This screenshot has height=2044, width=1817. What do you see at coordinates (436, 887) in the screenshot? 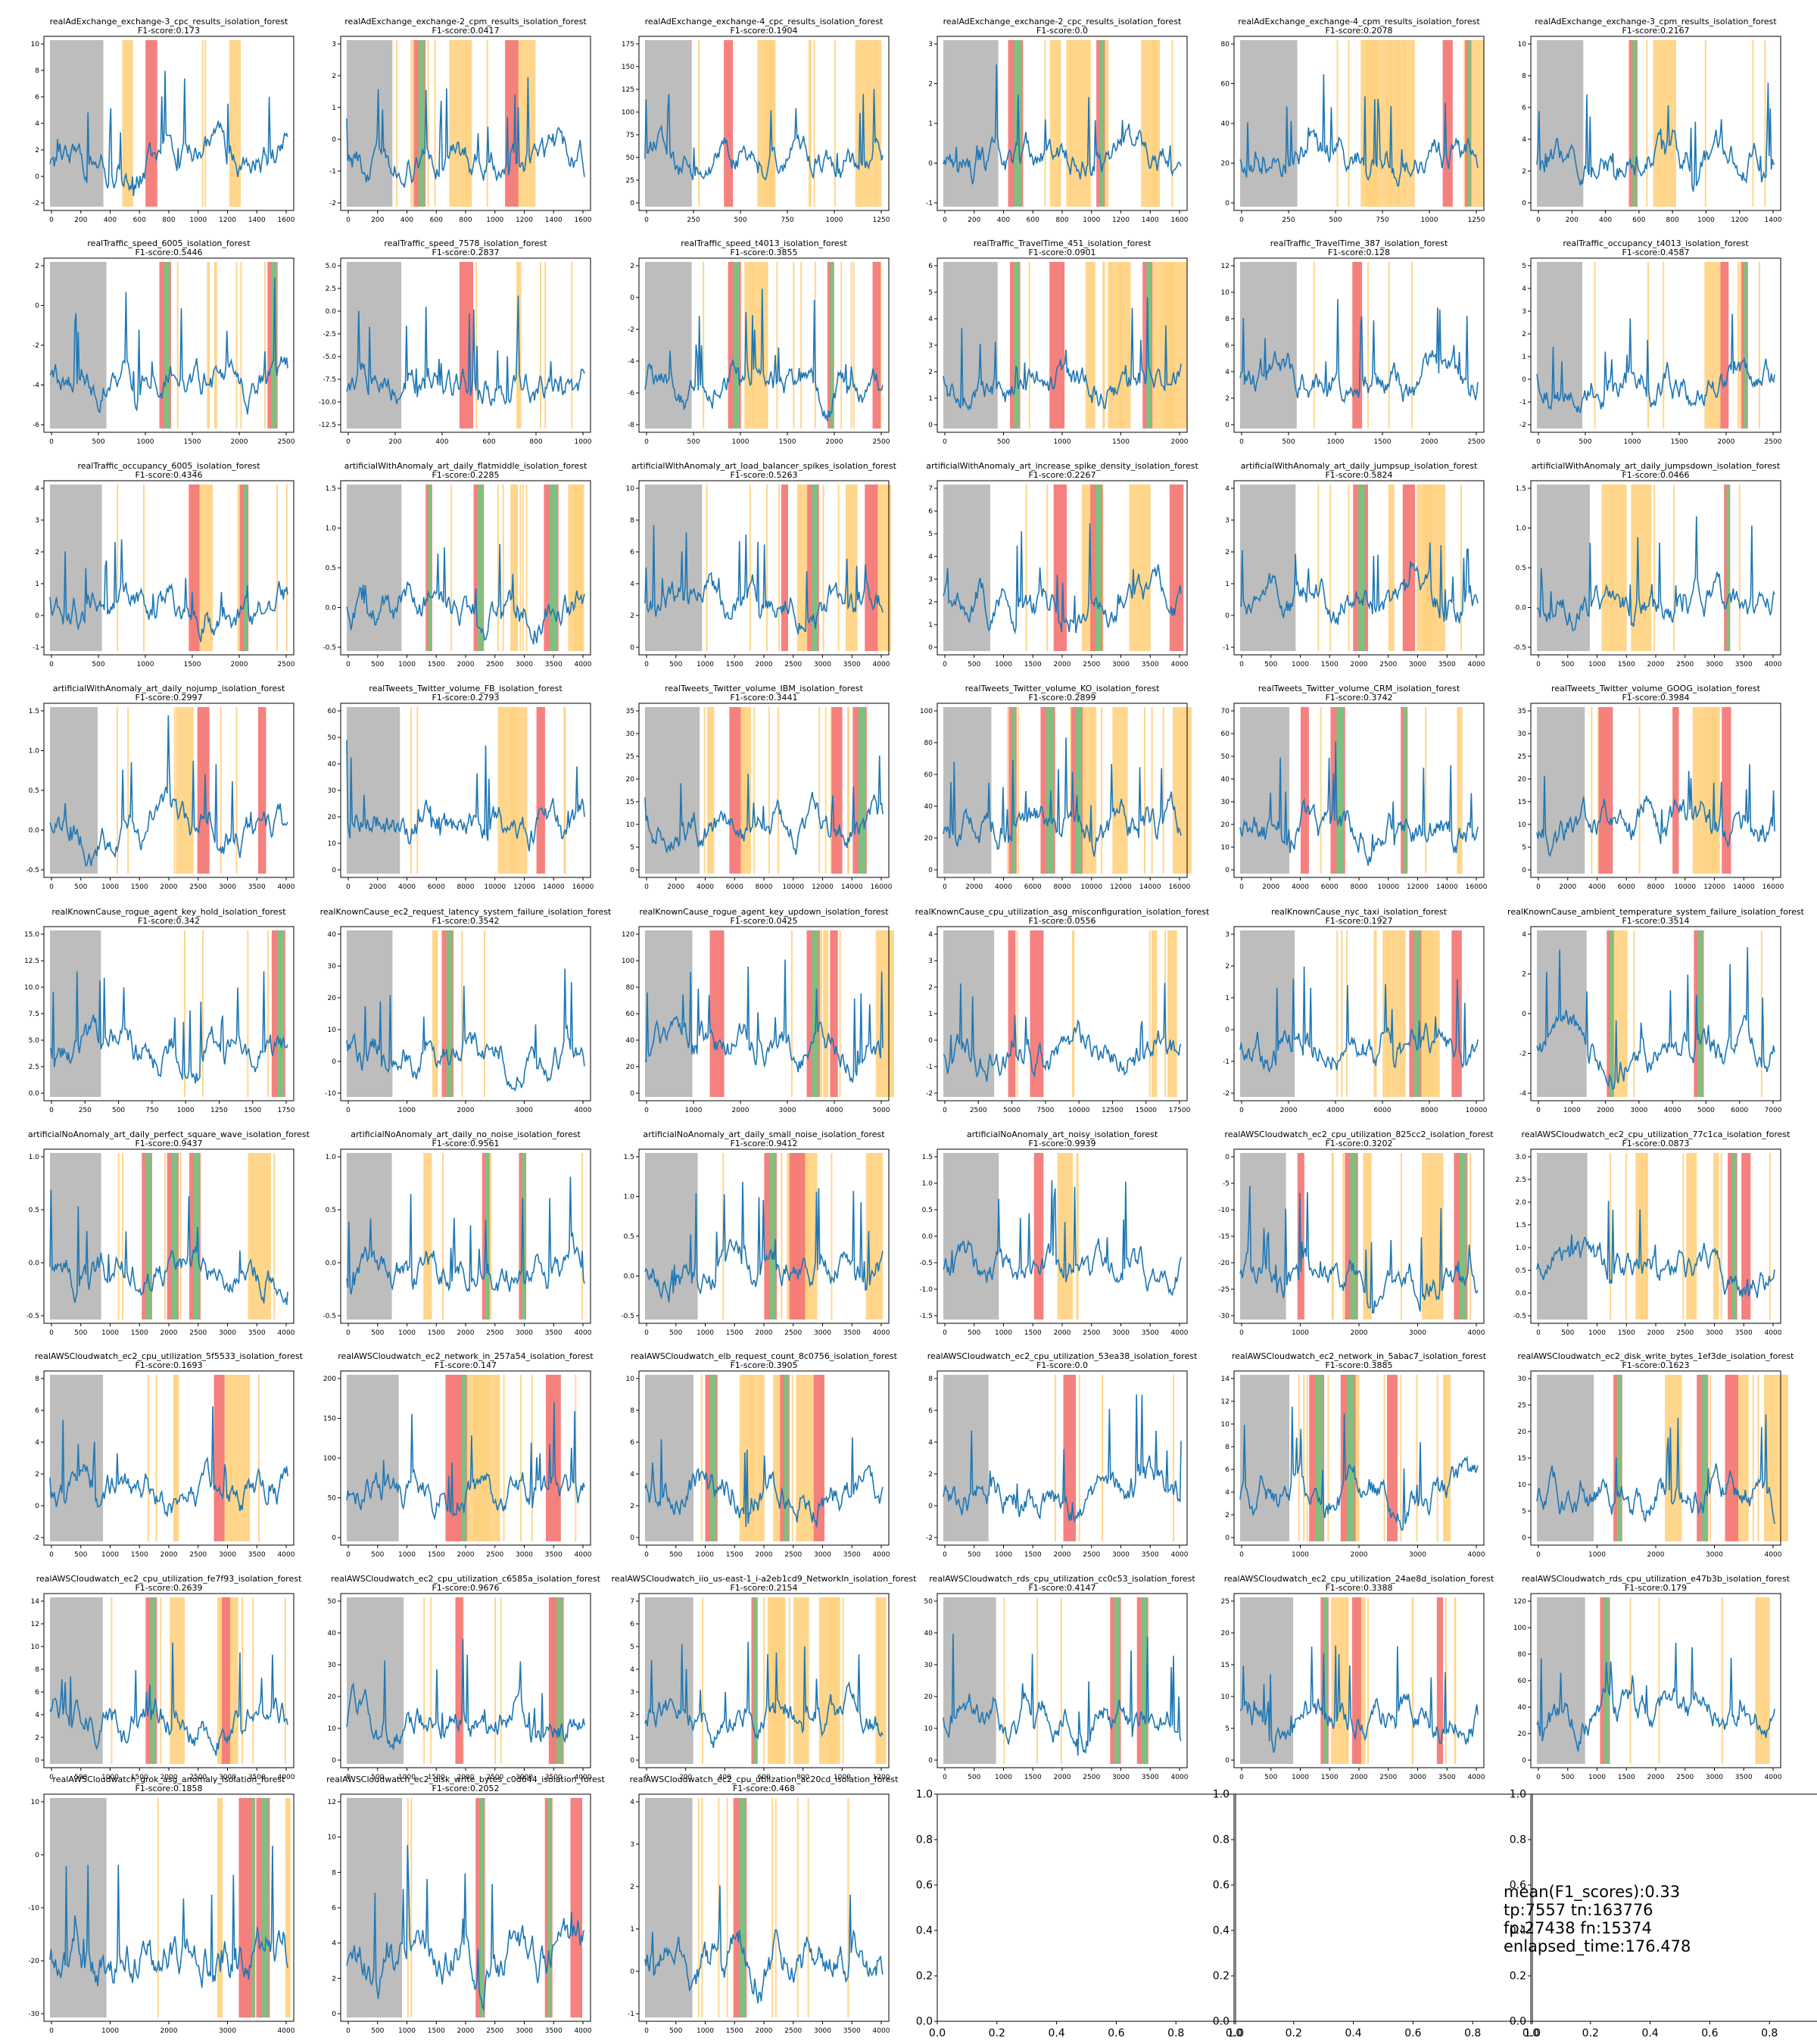
I see `x-tick-label: 6000` at bounding box center [436, 887].